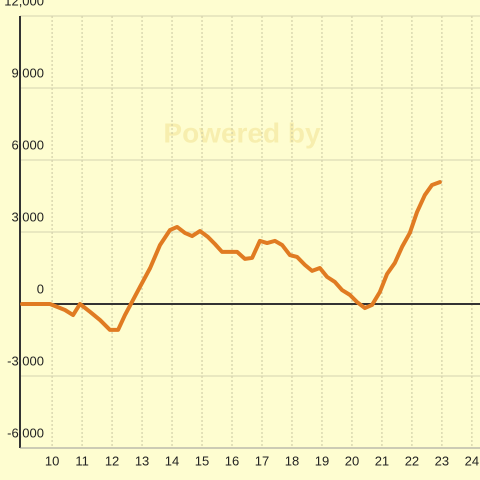 The width and height of the screenshot is (480, 480). I want to click on y-tick-label: 12,000, so click(24, 4).